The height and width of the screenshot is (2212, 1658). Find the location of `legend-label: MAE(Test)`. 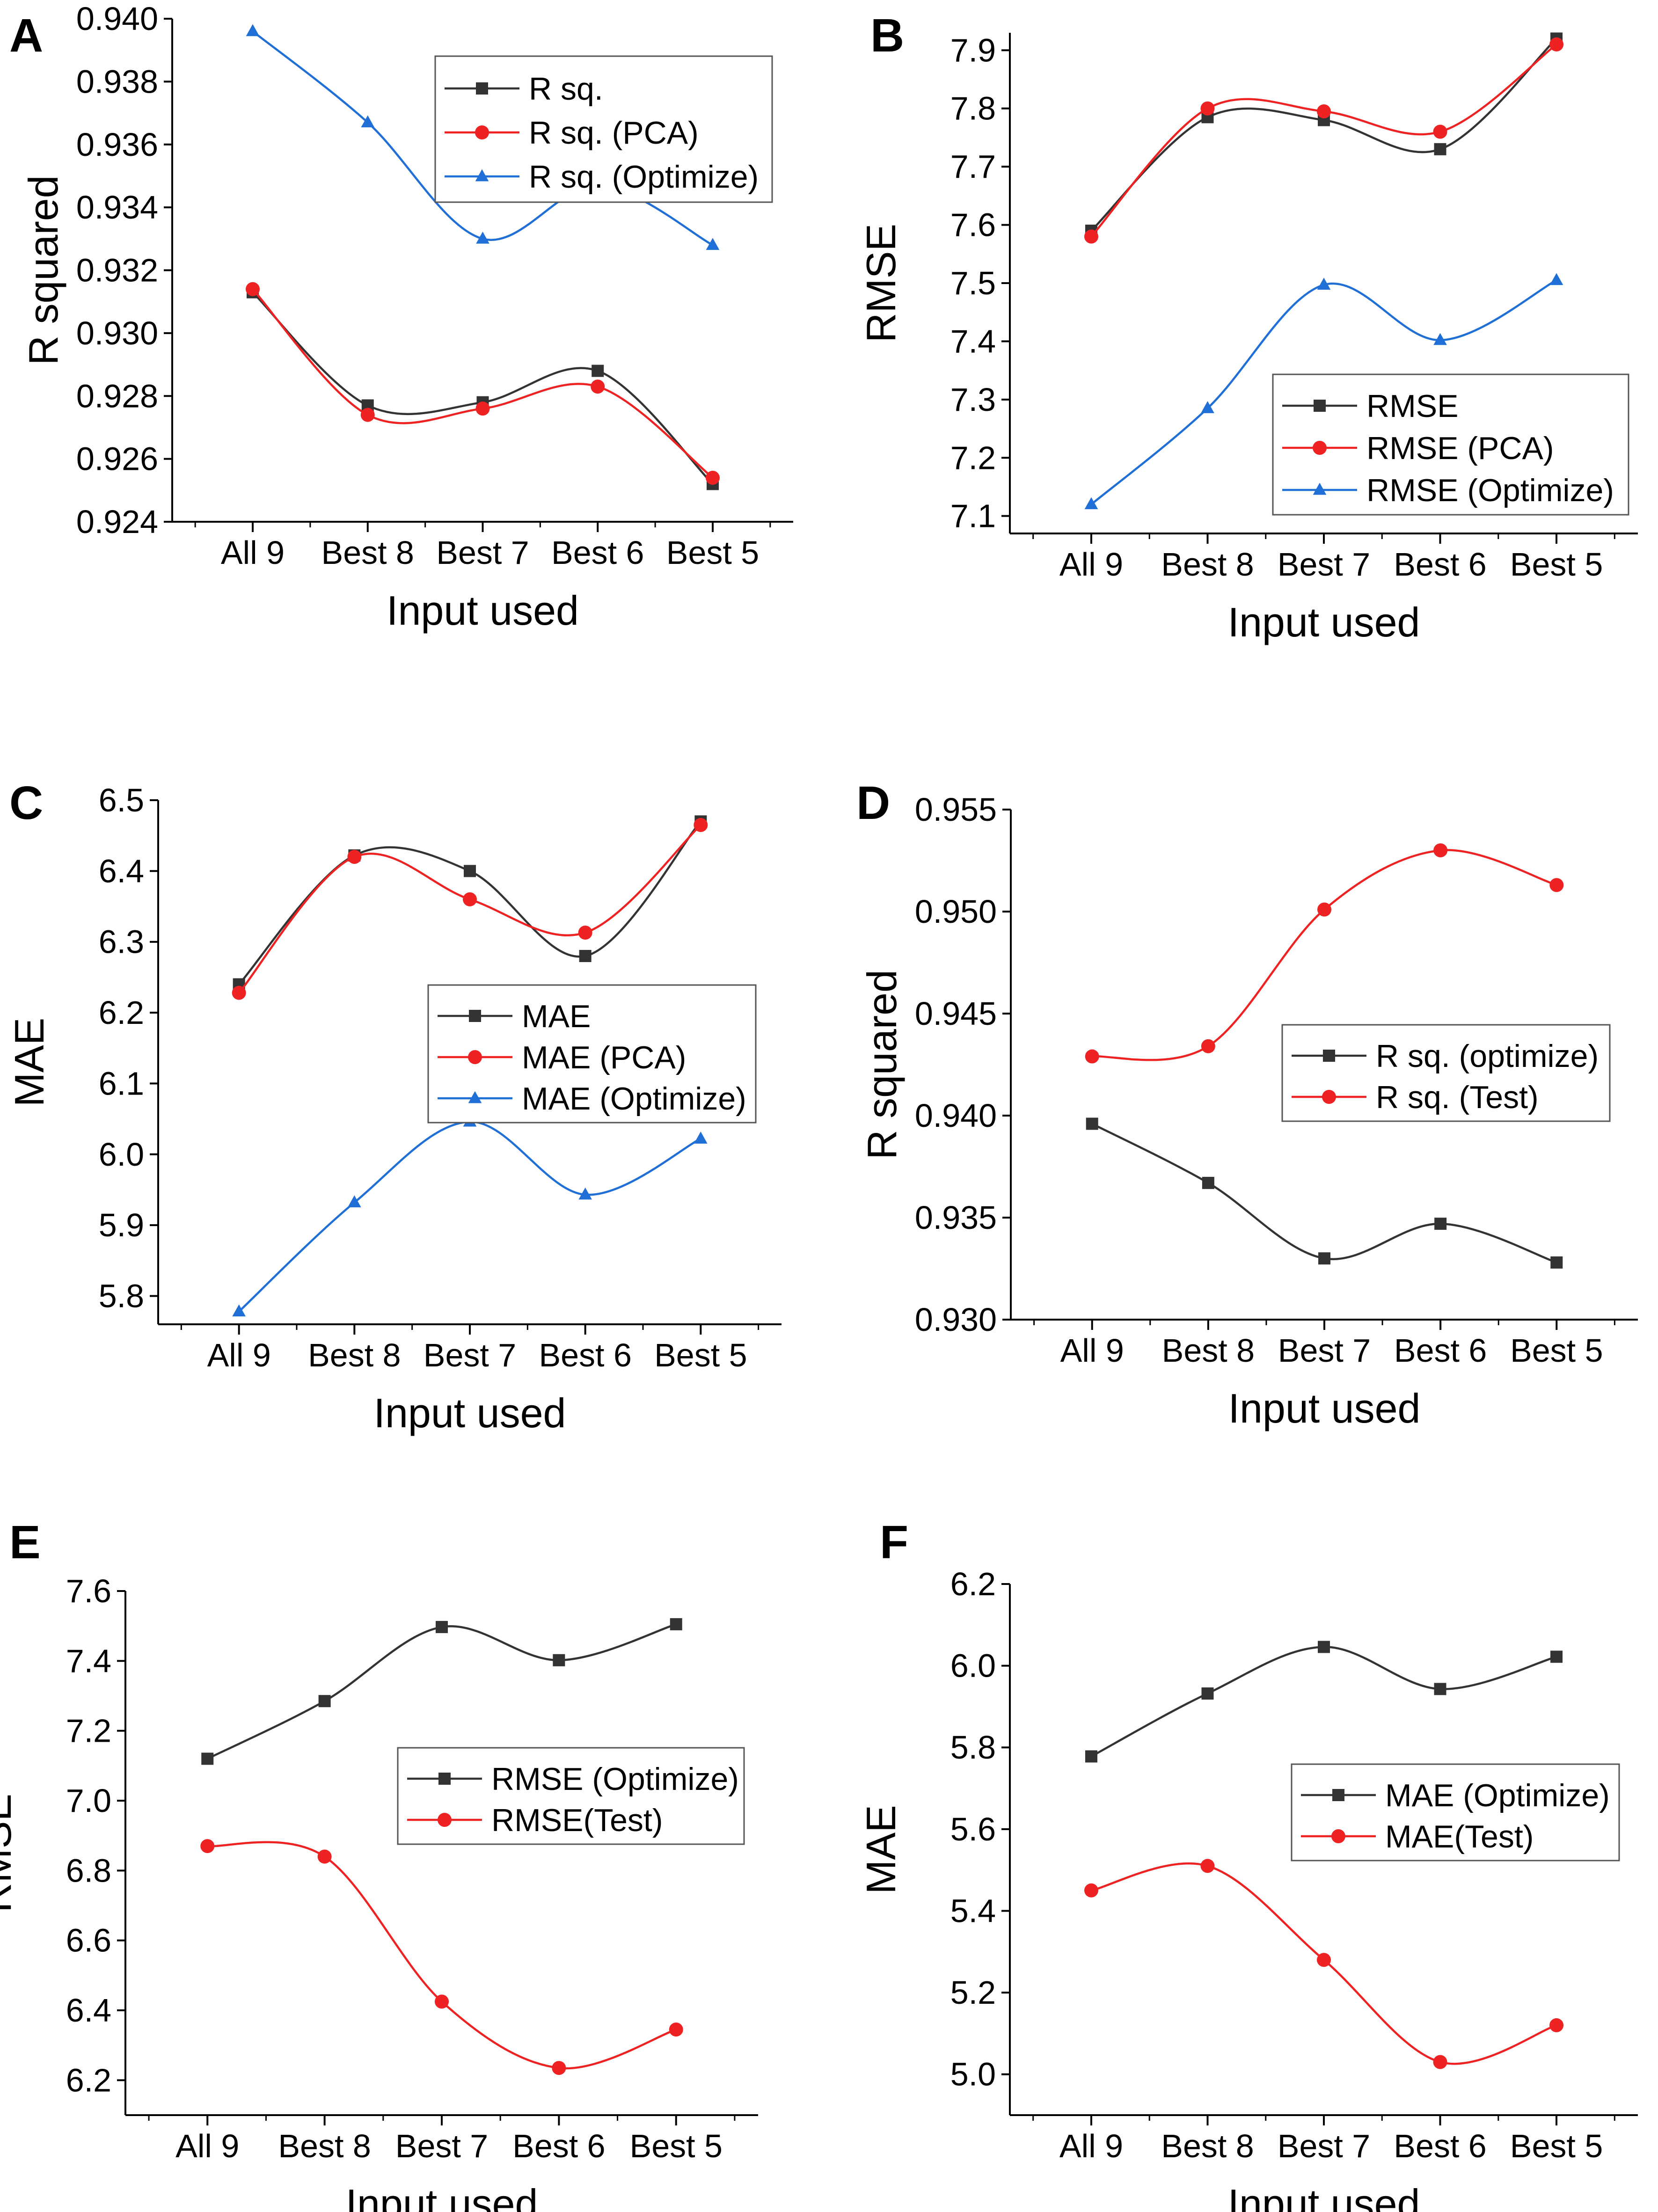

legend-label: MAE(Test) is located at coordinates (1459, 1837).